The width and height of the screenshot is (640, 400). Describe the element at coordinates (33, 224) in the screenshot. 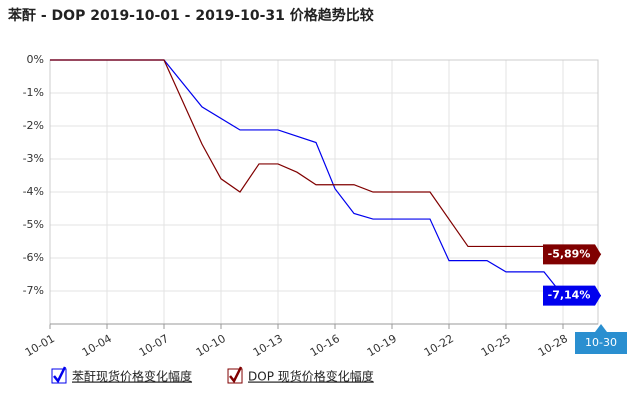

I see `y-tick-label: -5%` at that location.